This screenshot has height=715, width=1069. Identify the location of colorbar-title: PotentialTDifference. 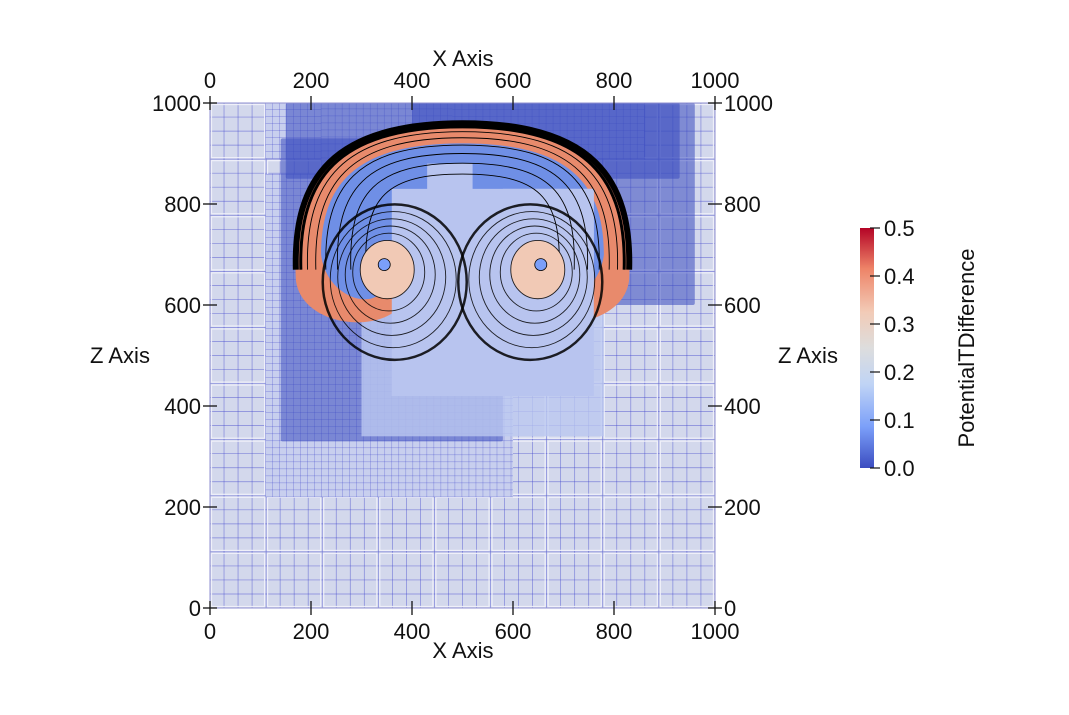
(966, 348).